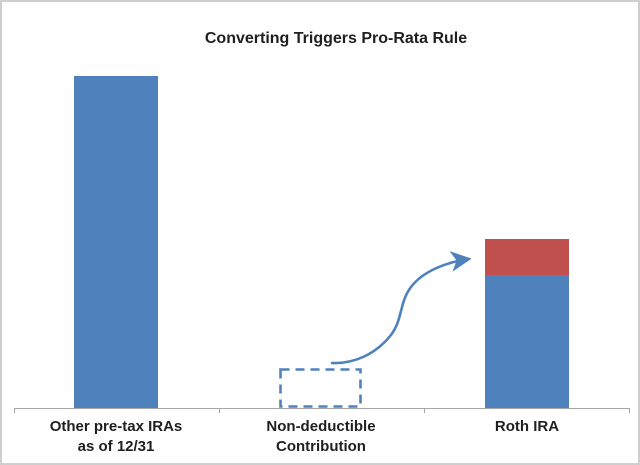 The height and width of the screenshot is (465, 640). Describe the element at coordinates (527, 257) in the screenshot. I see `roth-ira-bar-aftertax-segment` at that location.